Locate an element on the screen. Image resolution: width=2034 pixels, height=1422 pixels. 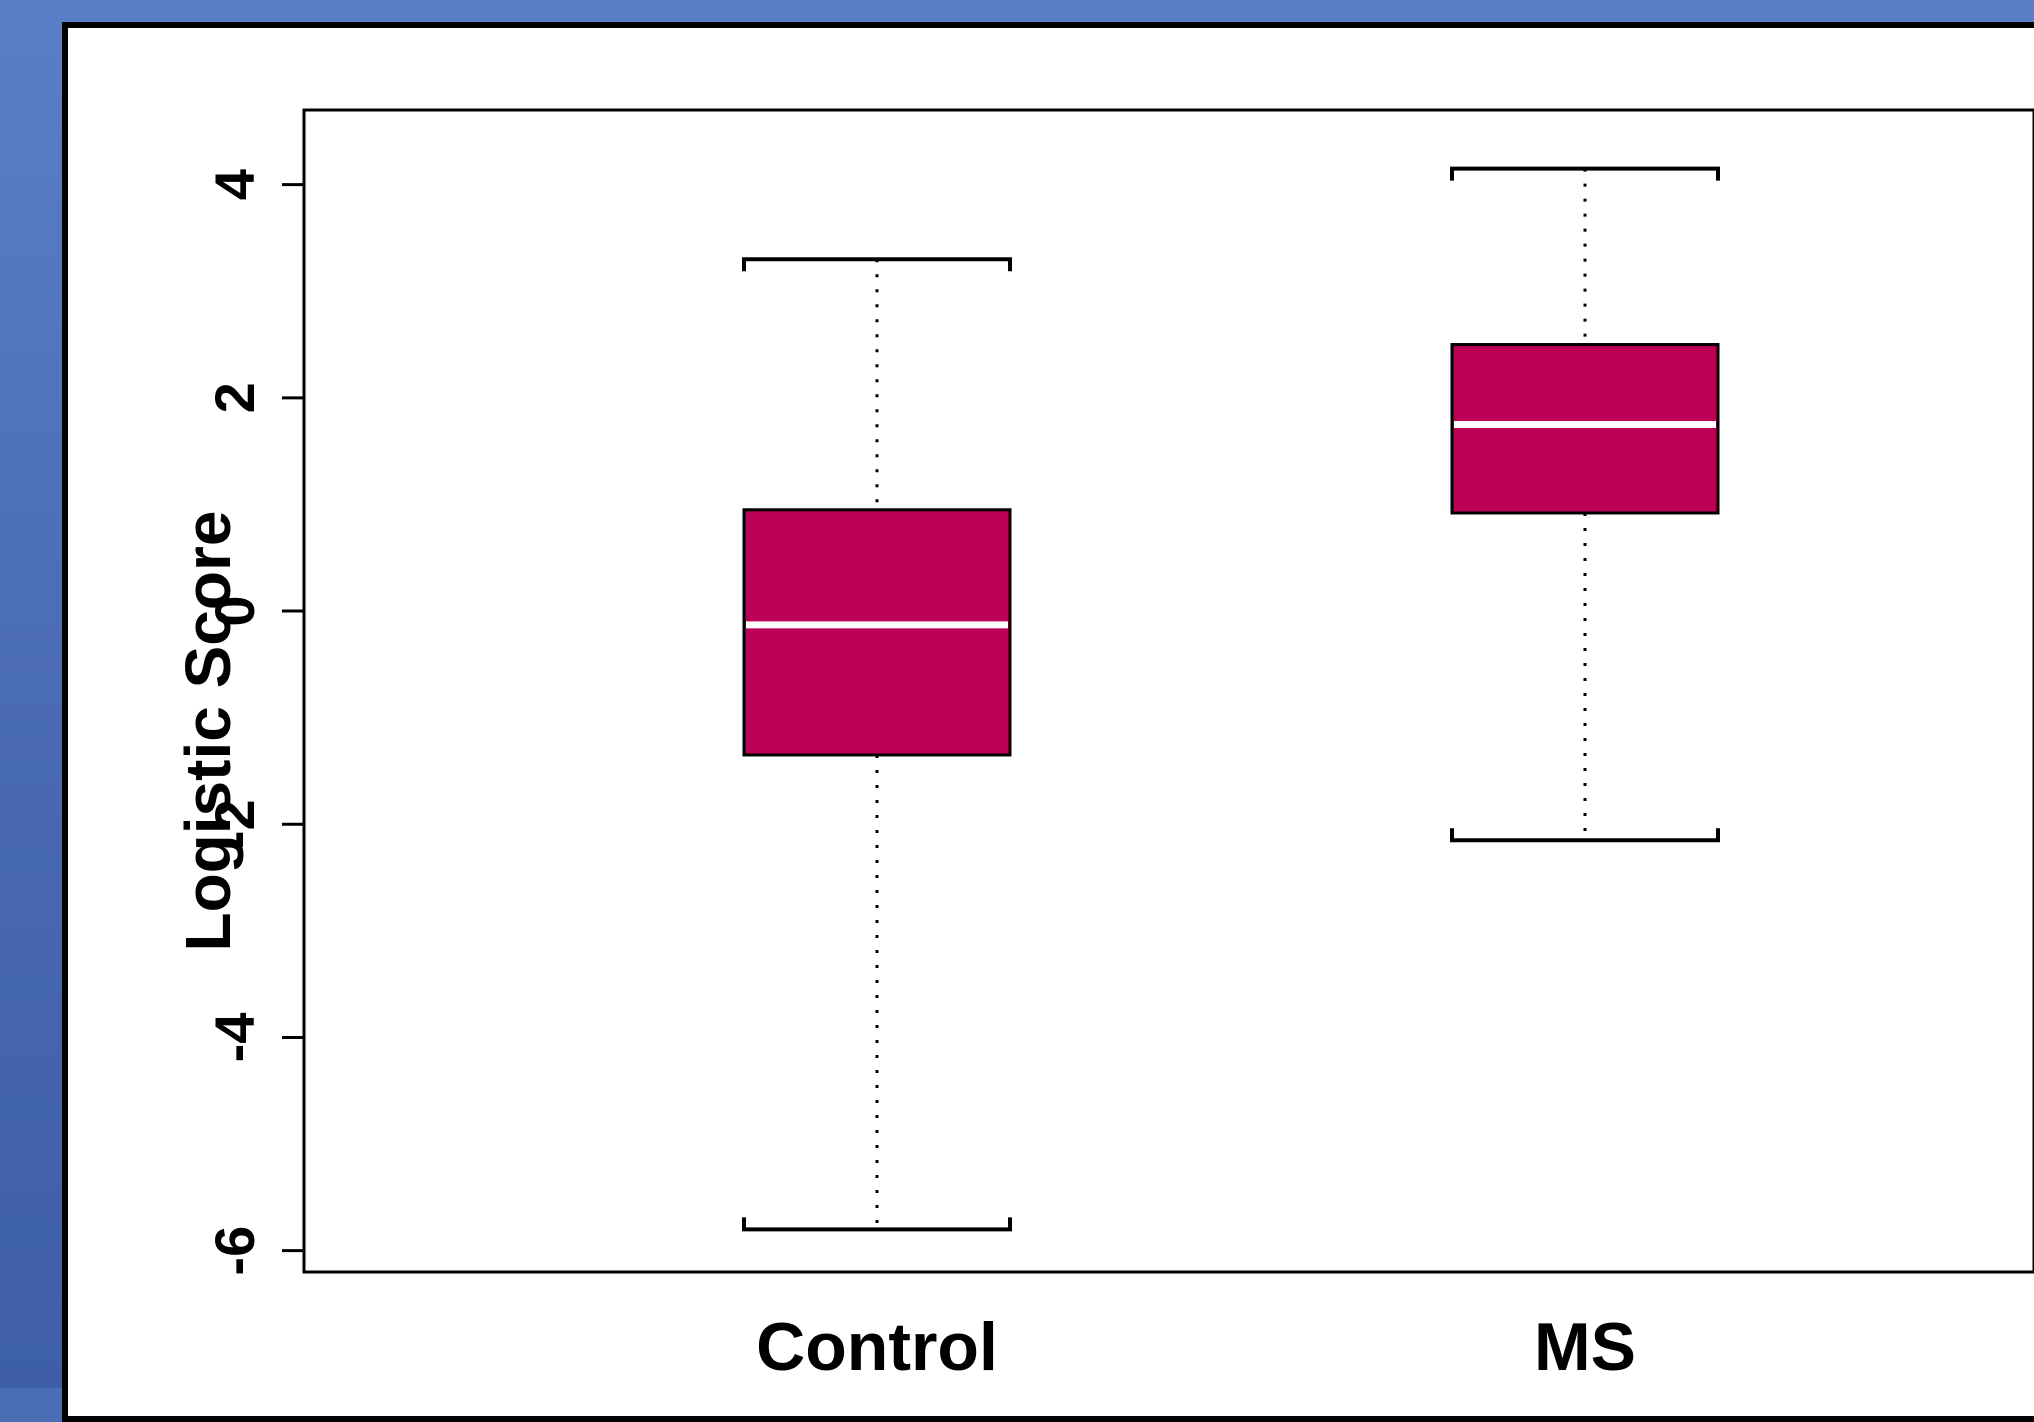
ms-max-cap is located at coordinates (1585, 173).